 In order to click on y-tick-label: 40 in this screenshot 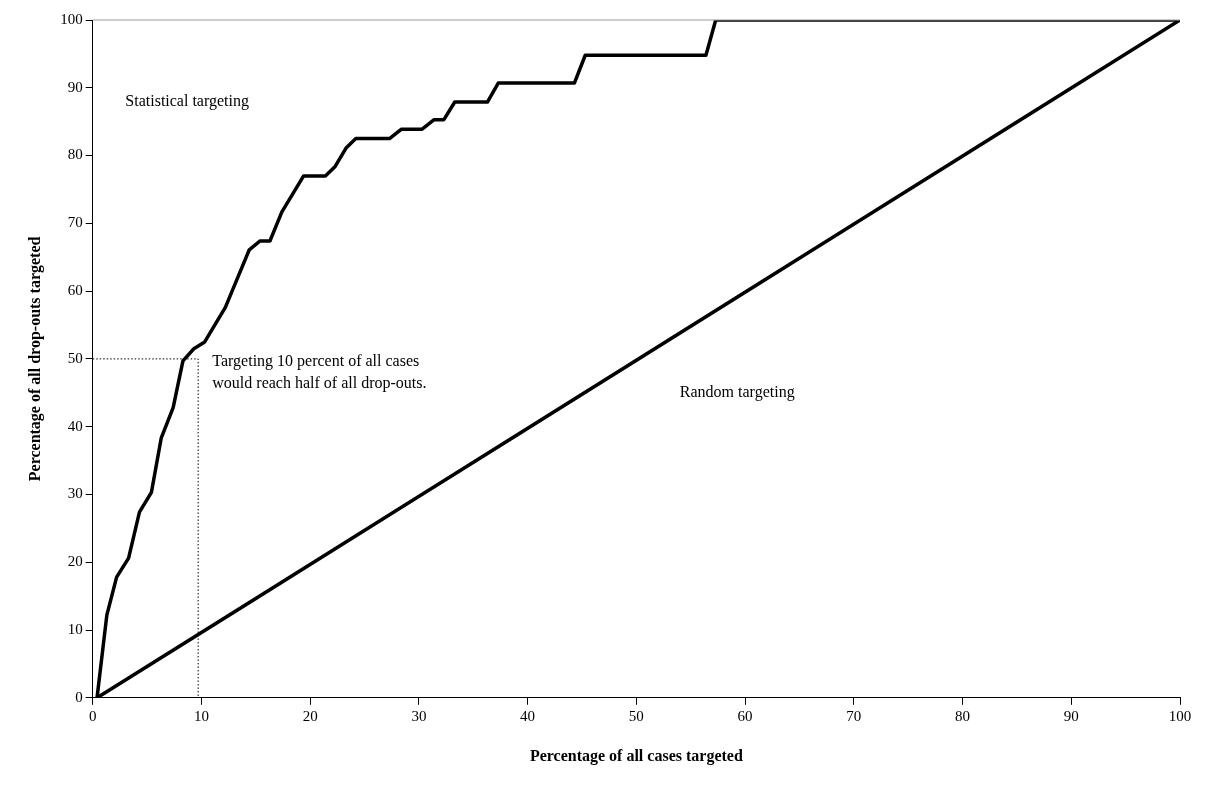, I will do `click(75, 425)`.